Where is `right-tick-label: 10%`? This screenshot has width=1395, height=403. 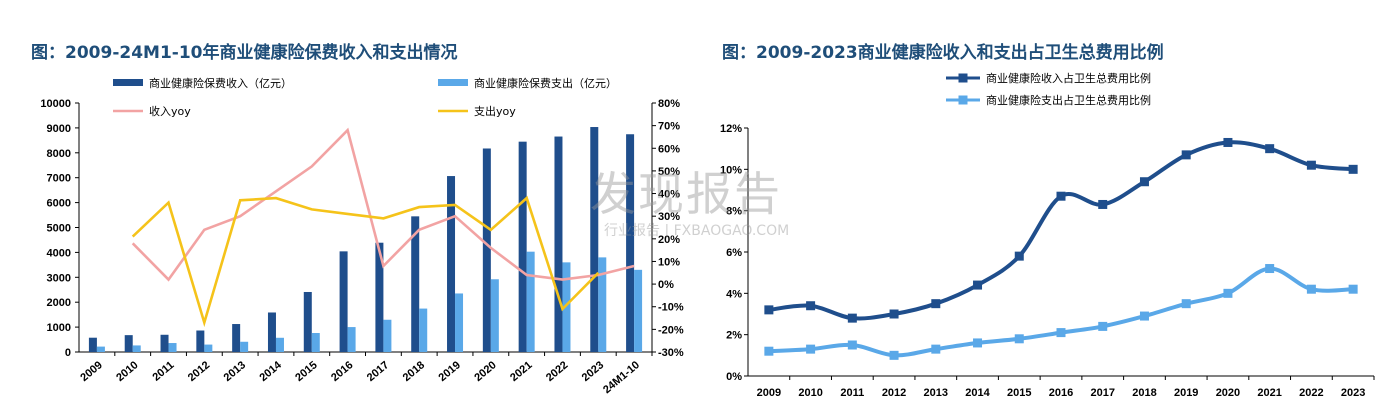
right-tick-label: 10% is located at coordinates (669, 262).